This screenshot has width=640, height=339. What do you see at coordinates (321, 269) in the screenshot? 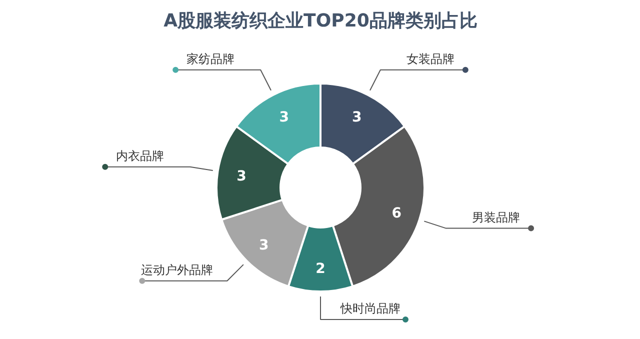
I see `data-label: 2` at bounding box center [321, 269].